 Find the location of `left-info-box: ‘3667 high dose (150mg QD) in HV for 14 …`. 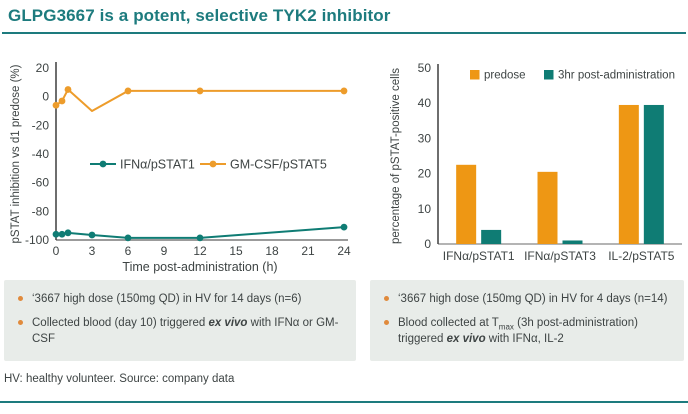

left-info-box: ‘3667 high dose (150mg QD) in HV for 14 … is located at coordinates (180, 320).